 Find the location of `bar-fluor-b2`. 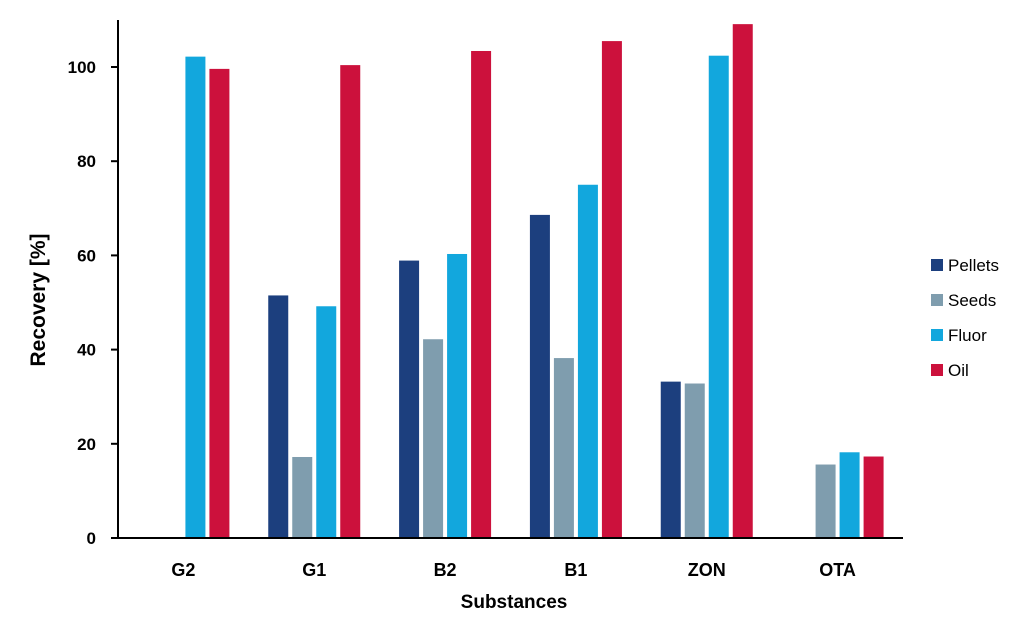

bar-fluor-b2 is located at coordinates (457, 395).